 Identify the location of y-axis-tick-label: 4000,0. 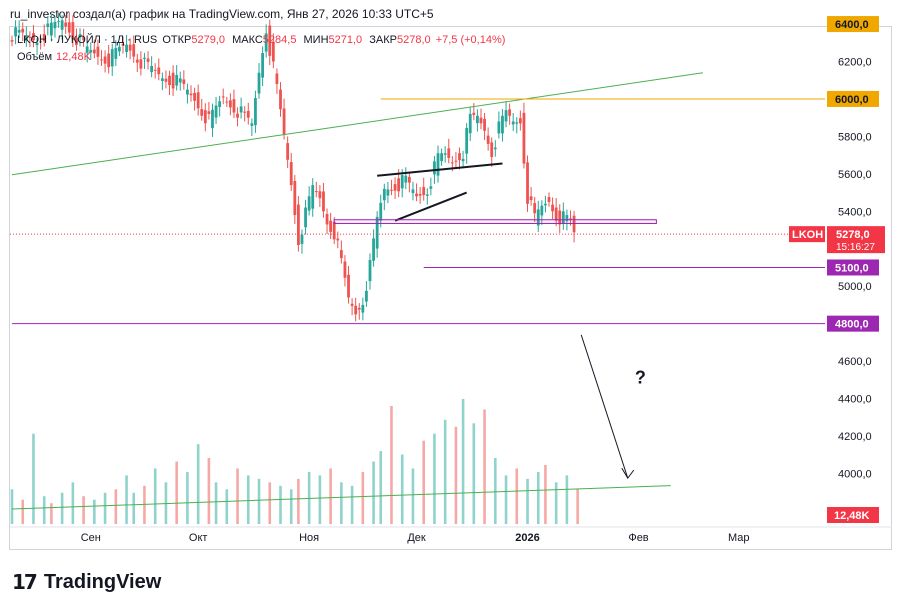
(855, 474).